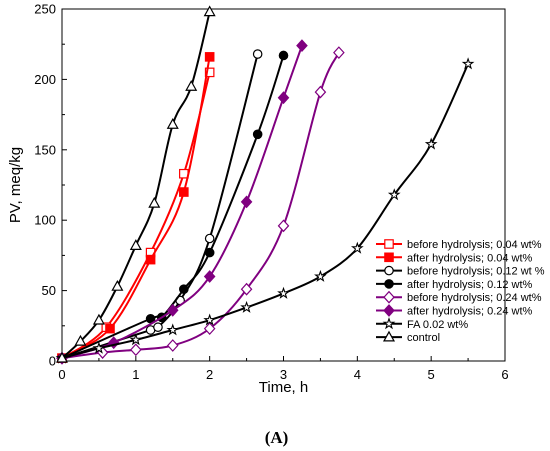  What do you see at coordinates (437, 325) in the screenshot?
I see `legend-label: FA 0.02 wt%` at bounding box center [437, 325].